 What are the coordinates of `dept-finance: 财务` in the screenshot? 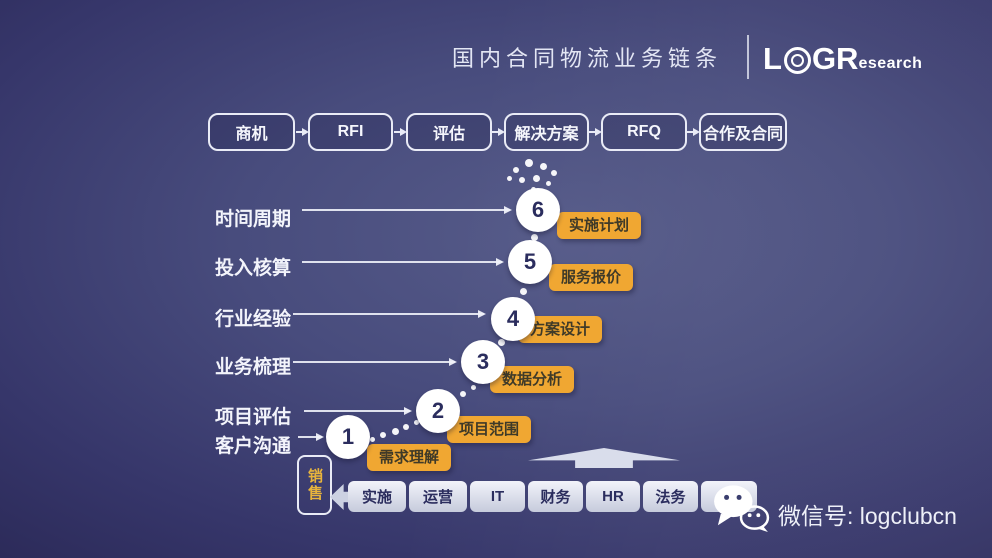 It's located at (555, 496).